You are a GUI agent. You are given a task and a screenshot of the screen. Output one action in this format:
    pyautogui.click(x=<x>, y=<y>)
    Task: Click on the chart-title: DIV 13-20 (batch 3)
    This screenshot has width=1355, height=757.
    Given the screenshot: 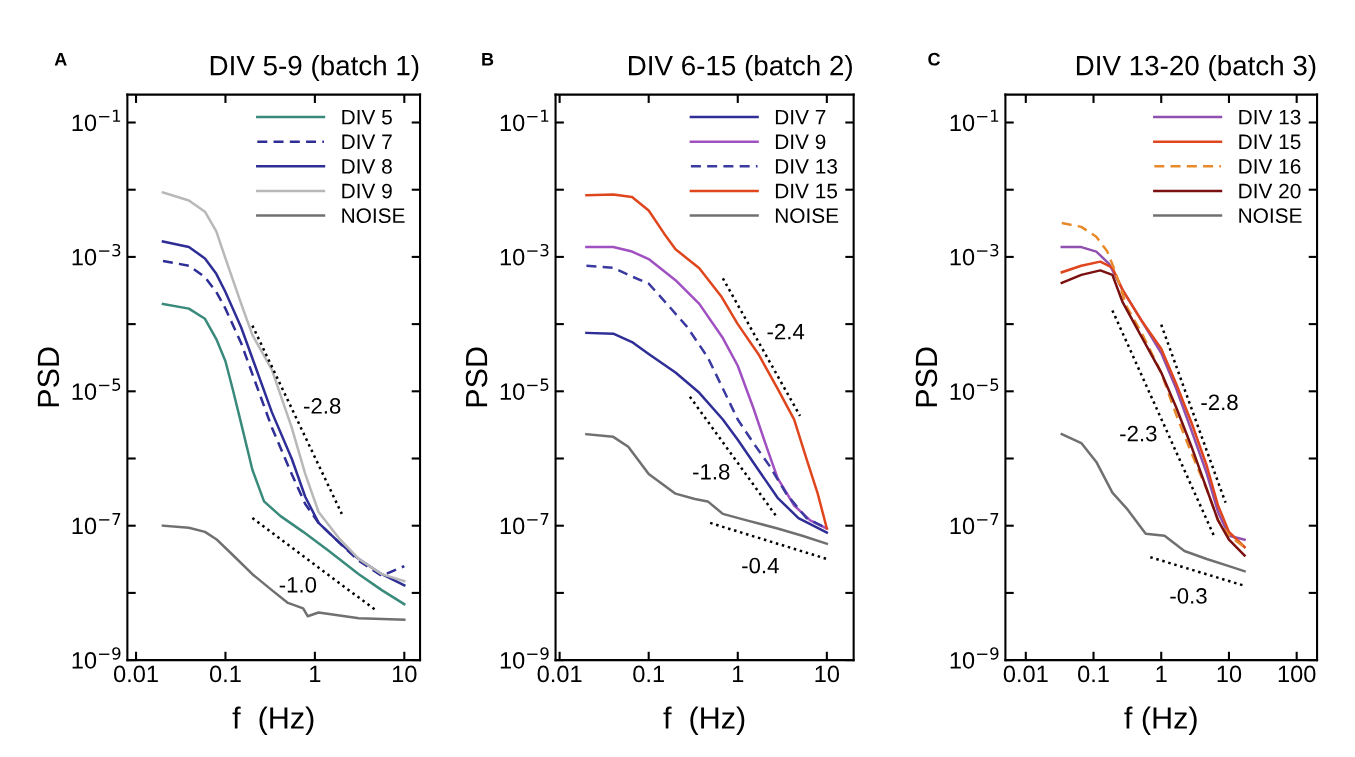 What is the action you would take?
    pyautogui.click(x=1196, y=68)
    